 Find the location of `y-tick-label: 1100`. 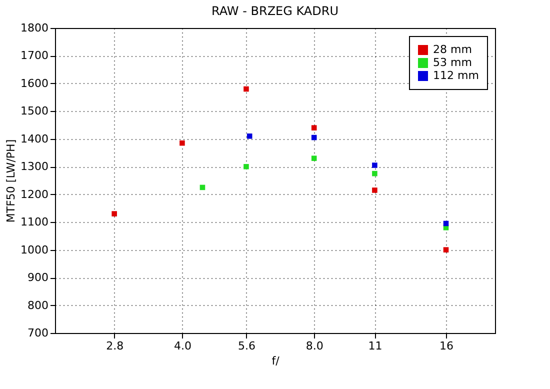

y-tick-label: 1100 is located at coordinates (34, 222).